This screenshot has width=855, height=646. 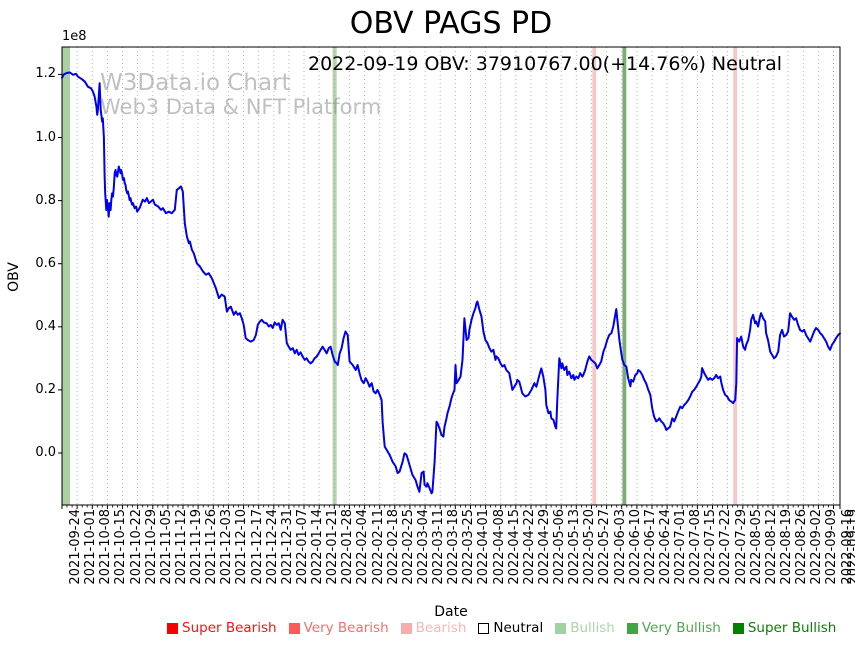 I want to click on x-tick-label: 2022-07-08, so click(x=695, y=547).